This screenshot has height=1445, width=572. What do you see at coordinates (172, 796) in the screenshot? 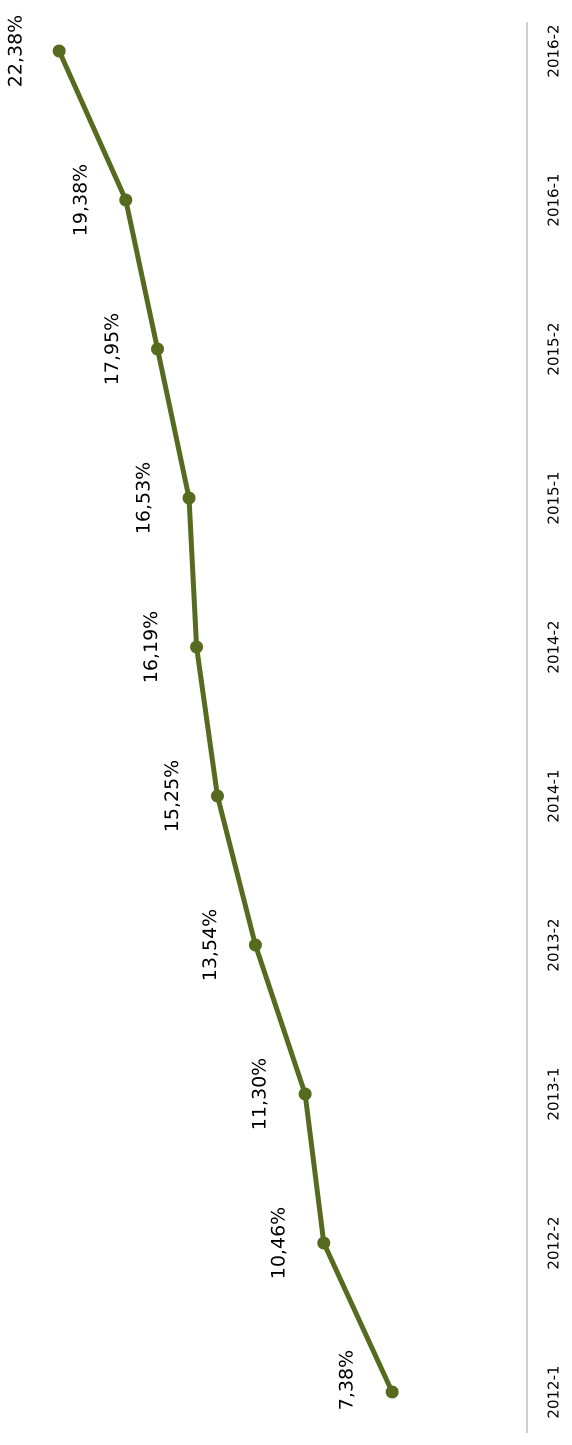
I see `data-label: 15,25%` at bounding box center [172, 796].